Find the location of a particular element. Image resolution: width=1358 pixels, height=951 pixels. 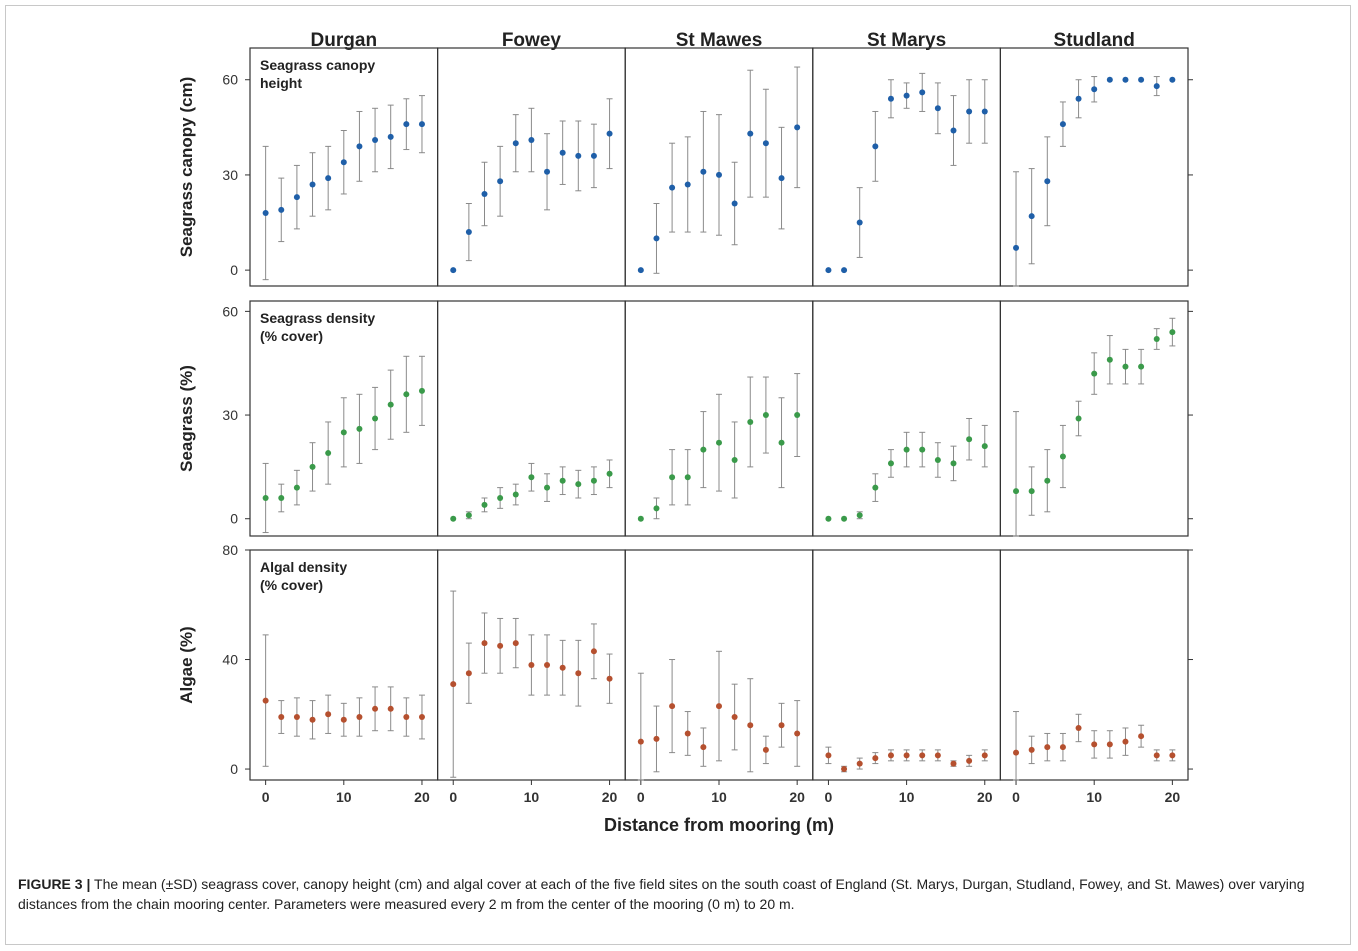

caption-label: FIGURE 3 | is located at coordinates (54, 884).